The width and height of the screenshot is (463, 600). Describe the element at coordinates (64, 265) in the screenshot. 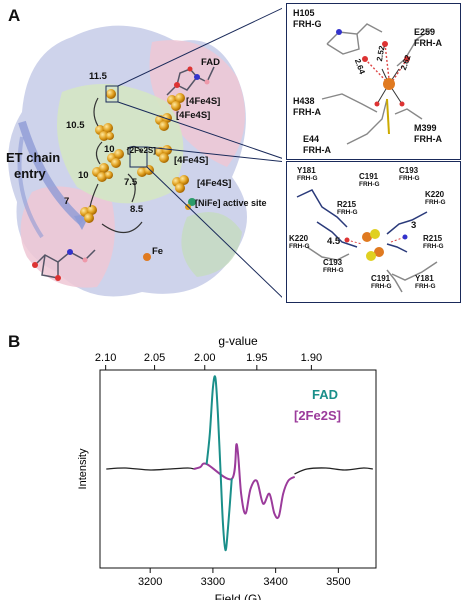

I see `fad-molecule-lower` at that location.